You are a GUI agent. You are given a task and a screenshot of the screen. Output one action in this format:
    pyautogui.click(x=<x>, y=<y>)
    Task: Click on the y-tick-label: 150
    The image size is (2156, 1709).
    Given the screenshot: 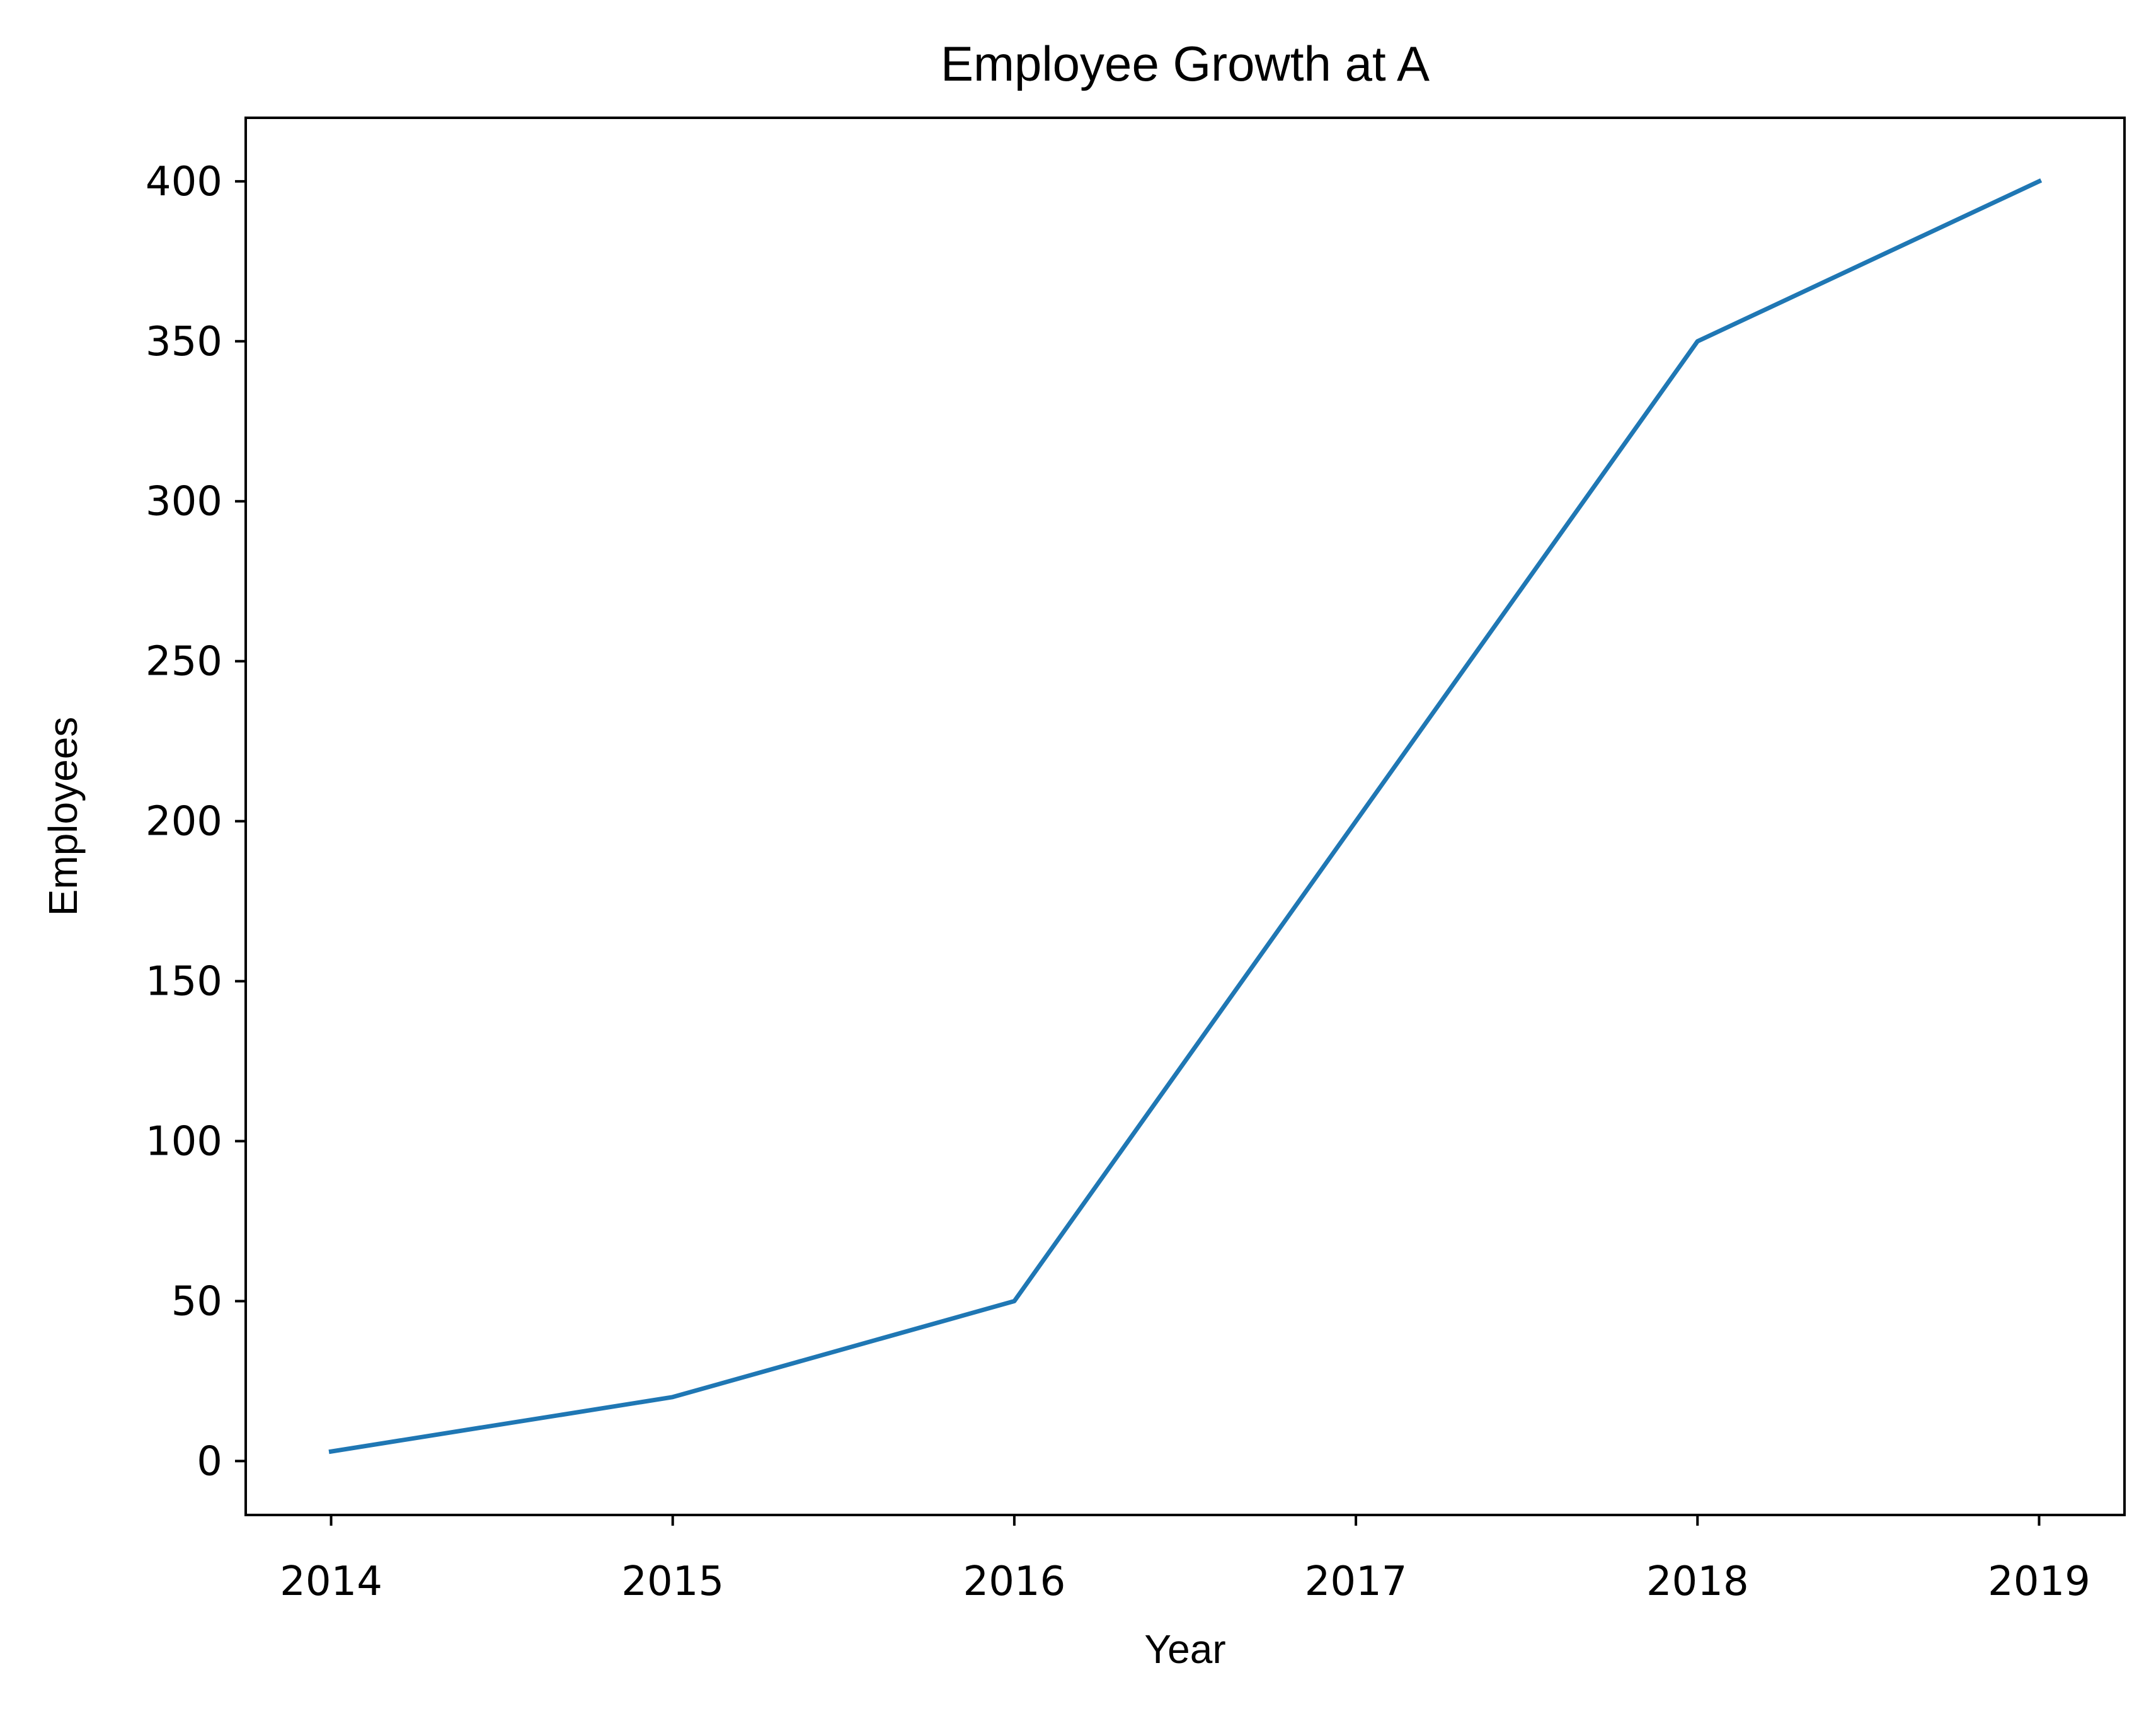 What is the action you would take?
    pyautogui.click(x=184, y=982)
    